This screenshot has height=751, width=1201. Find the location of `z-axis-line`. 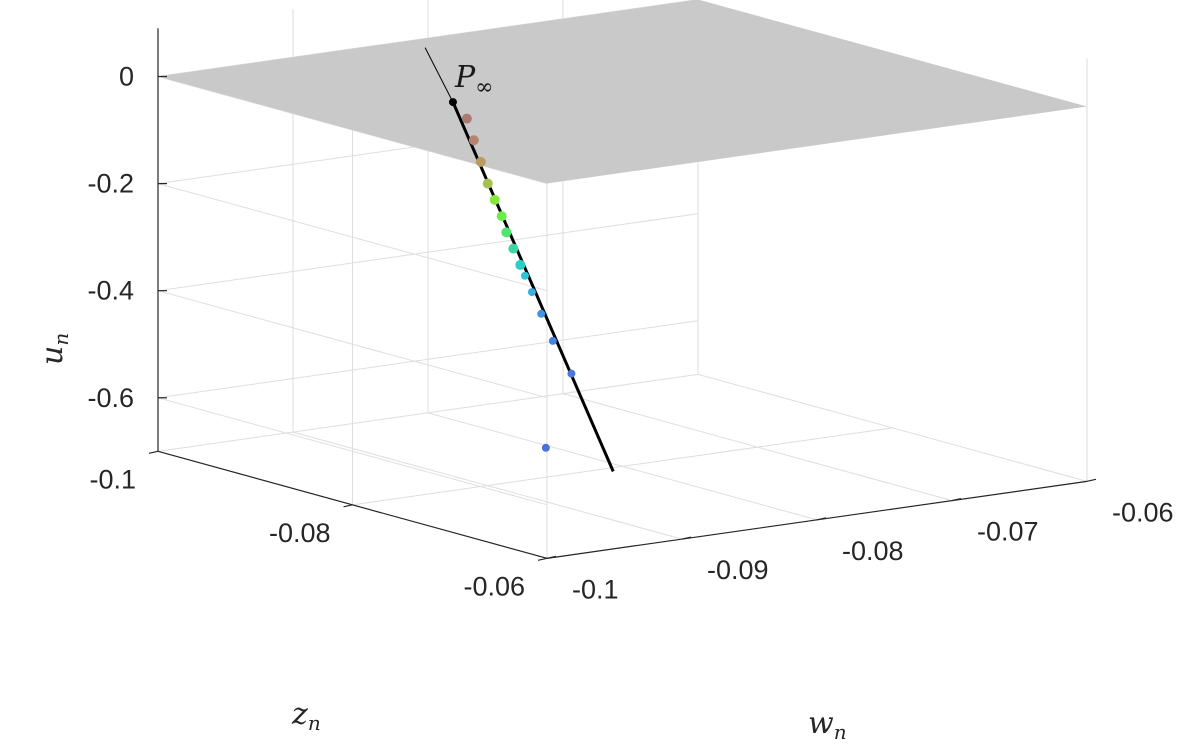

z-axis-line is located at coordinates (352, 504).